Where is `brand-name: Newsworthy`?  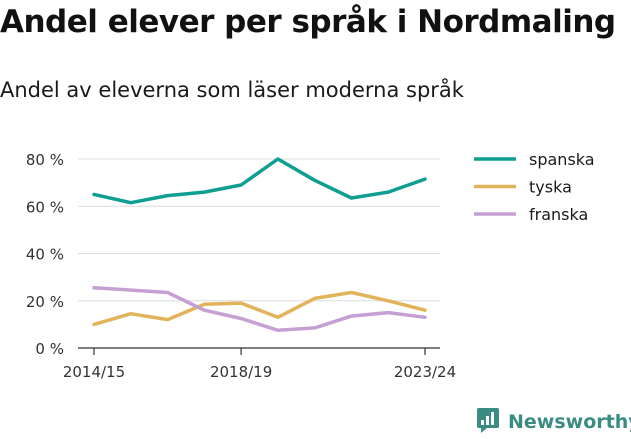 brand-name: Newsworthy is located at coordinates (569, 422).